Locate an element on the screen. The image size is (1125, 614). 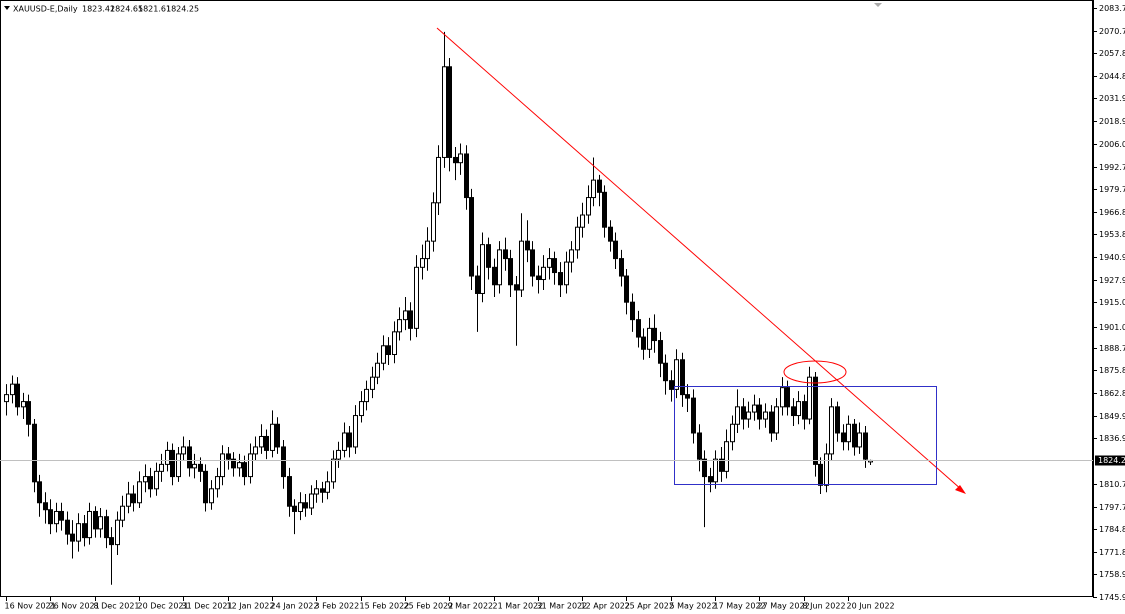
range-box is located at coordinates (805, 435).